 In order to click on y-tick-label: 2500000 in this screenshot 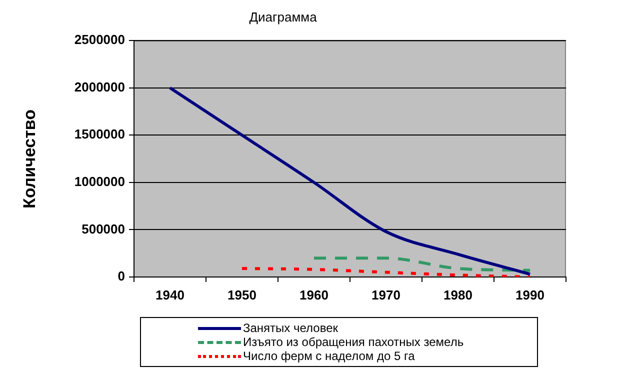, I will do `click(99, 40)`.